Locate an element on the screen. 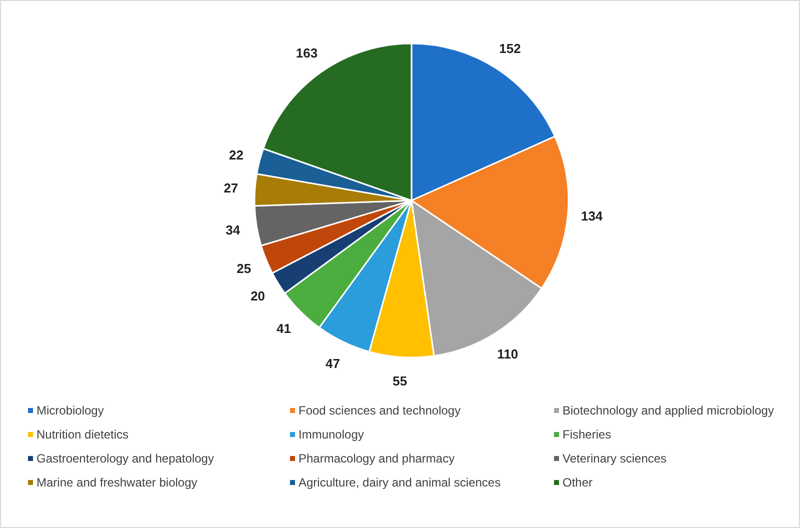  data-label: 20 is located at coordinates (258, 296).